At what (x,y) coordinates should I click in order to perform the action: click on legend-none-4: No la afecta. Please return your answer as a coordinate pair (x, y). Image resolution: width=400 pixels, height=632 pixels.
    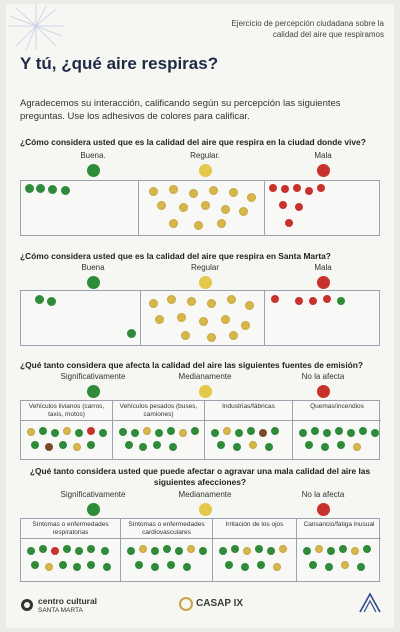
    Looking at the image, I should click on (323, 503).